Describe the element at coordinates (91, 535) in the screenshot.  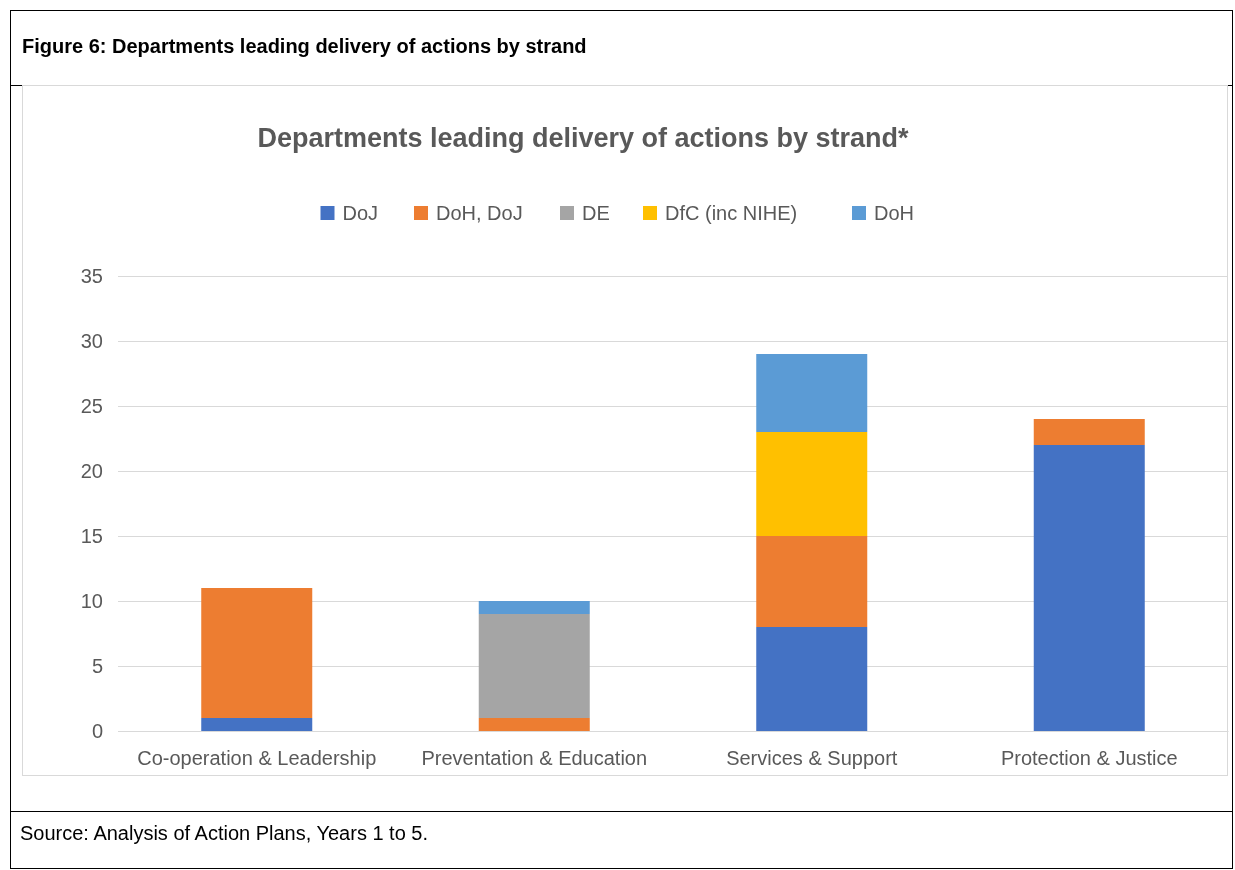
I see `y-tick-label: 15` at that location.